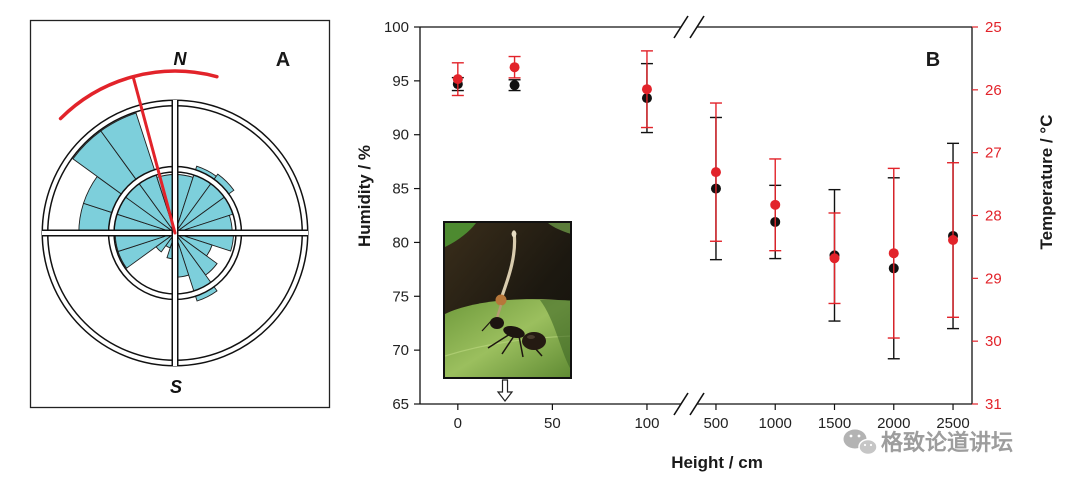 The height and width of the screenshot is (491, 1080). Describe the element at coordinates (505, 390) in the screenshot. I see `down-arrow-icon` at that location.